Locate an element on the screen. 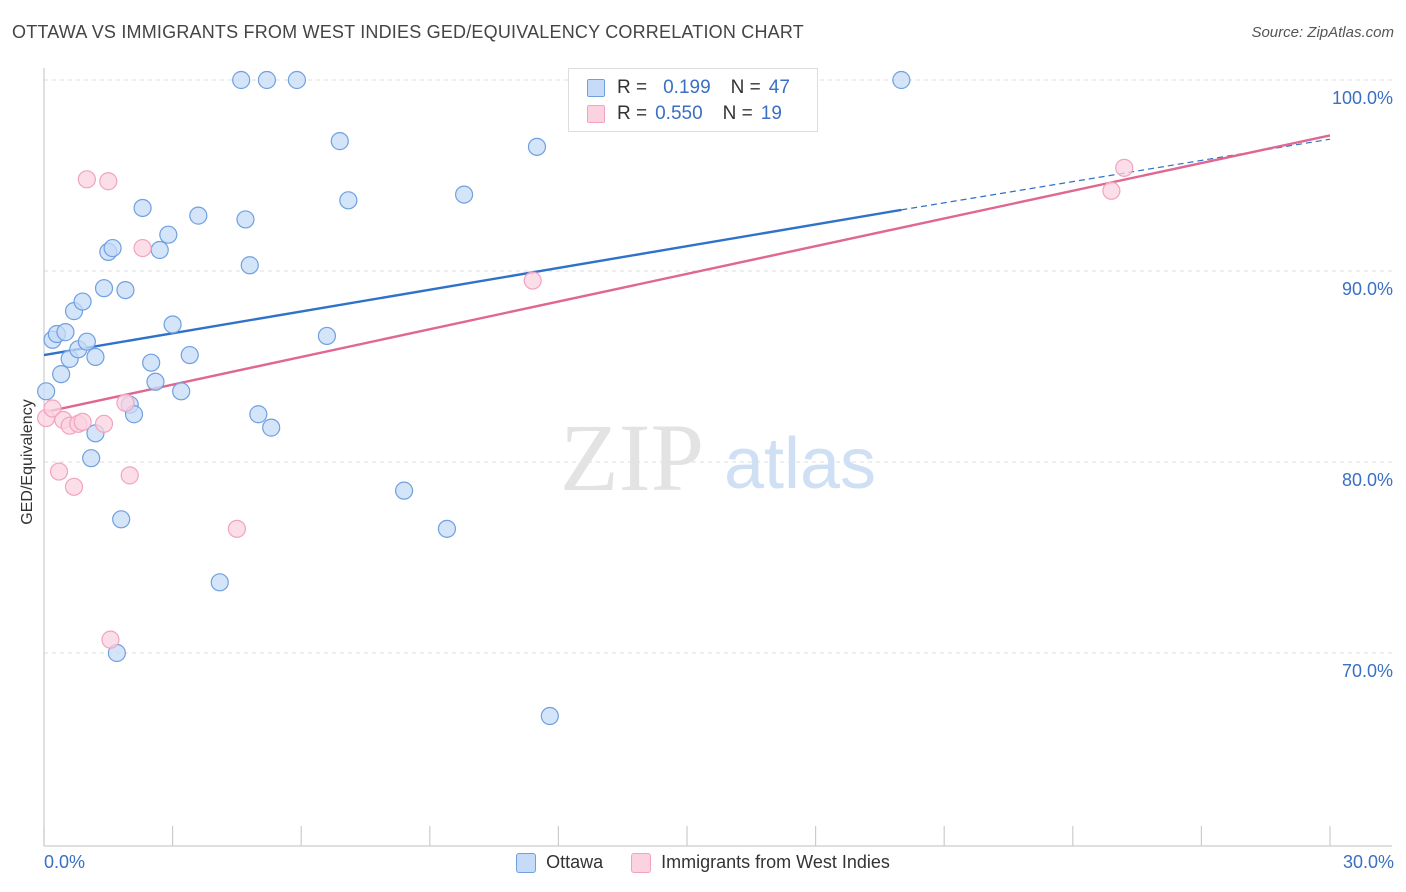  watermark-zip: ZIP is located at coordinates (632, 457).